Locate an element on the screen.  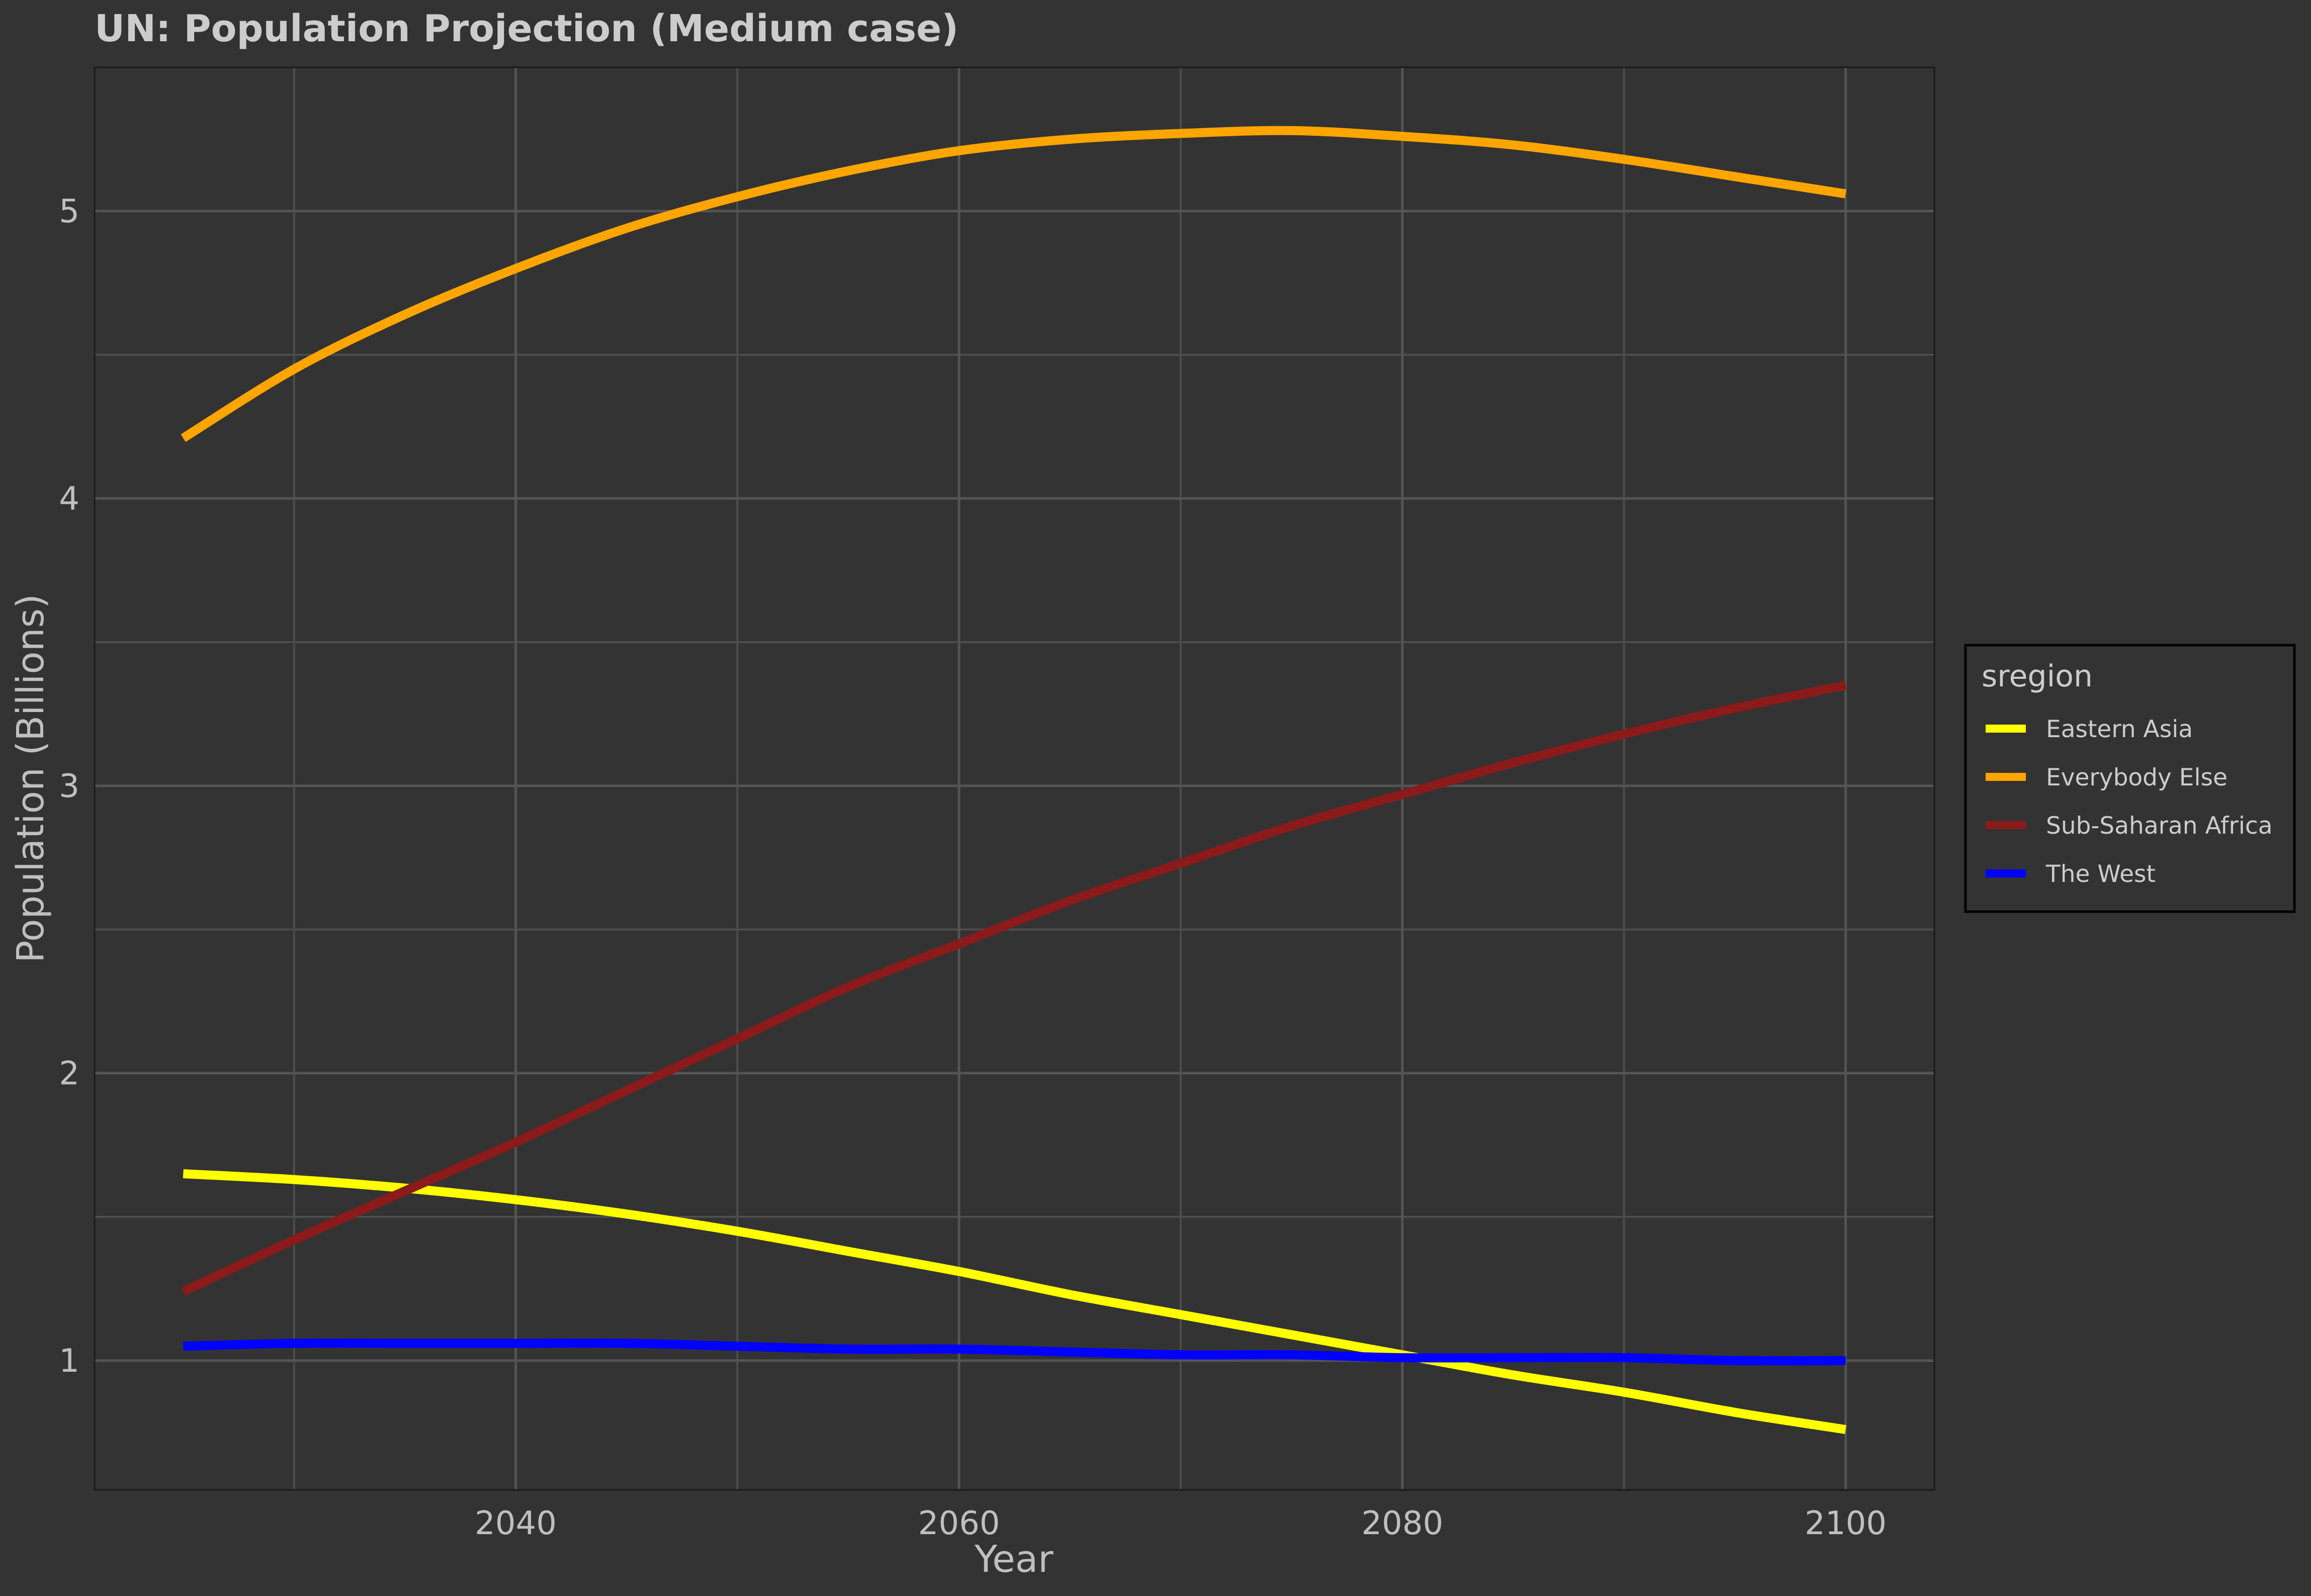
series-line-the-west is located at coordinates (1014, 1352).